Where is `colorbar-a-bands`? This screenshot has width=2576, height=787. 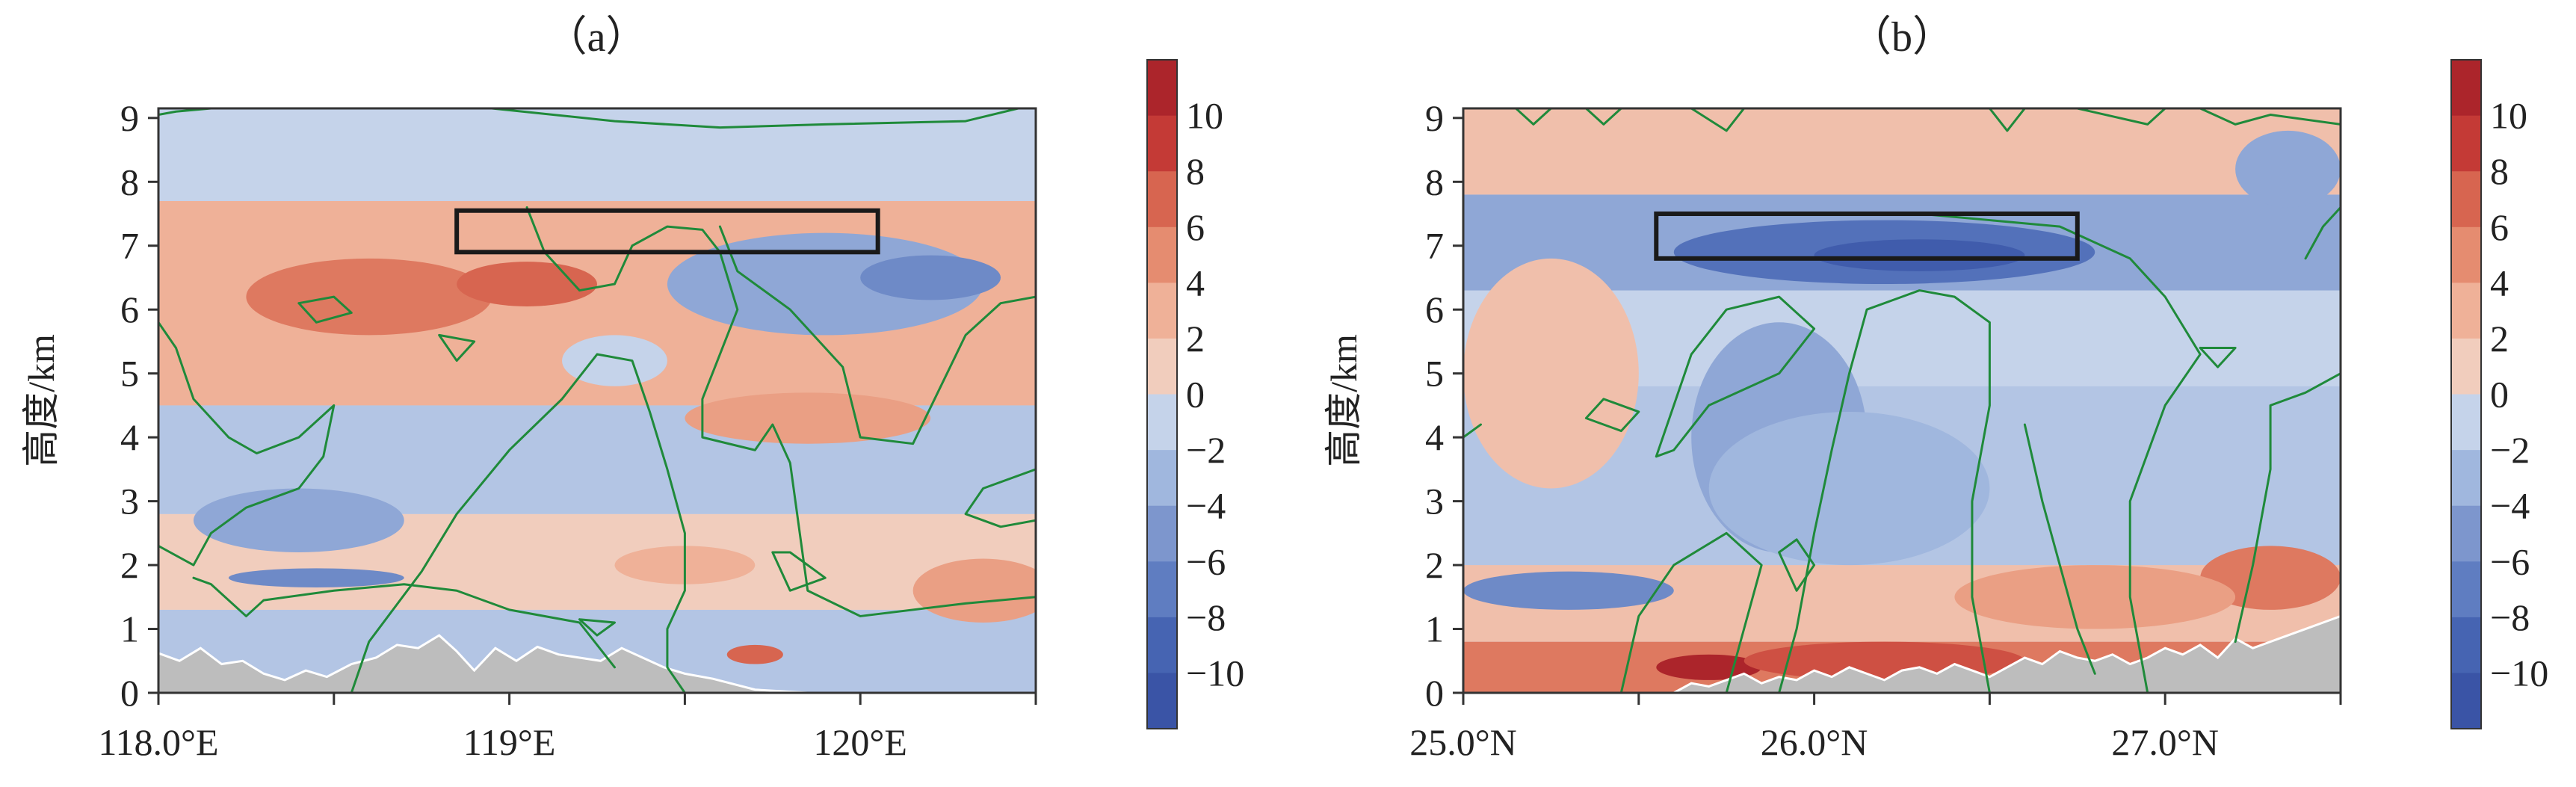
colorbar-a-bands is located at coordinates (1162, 394).